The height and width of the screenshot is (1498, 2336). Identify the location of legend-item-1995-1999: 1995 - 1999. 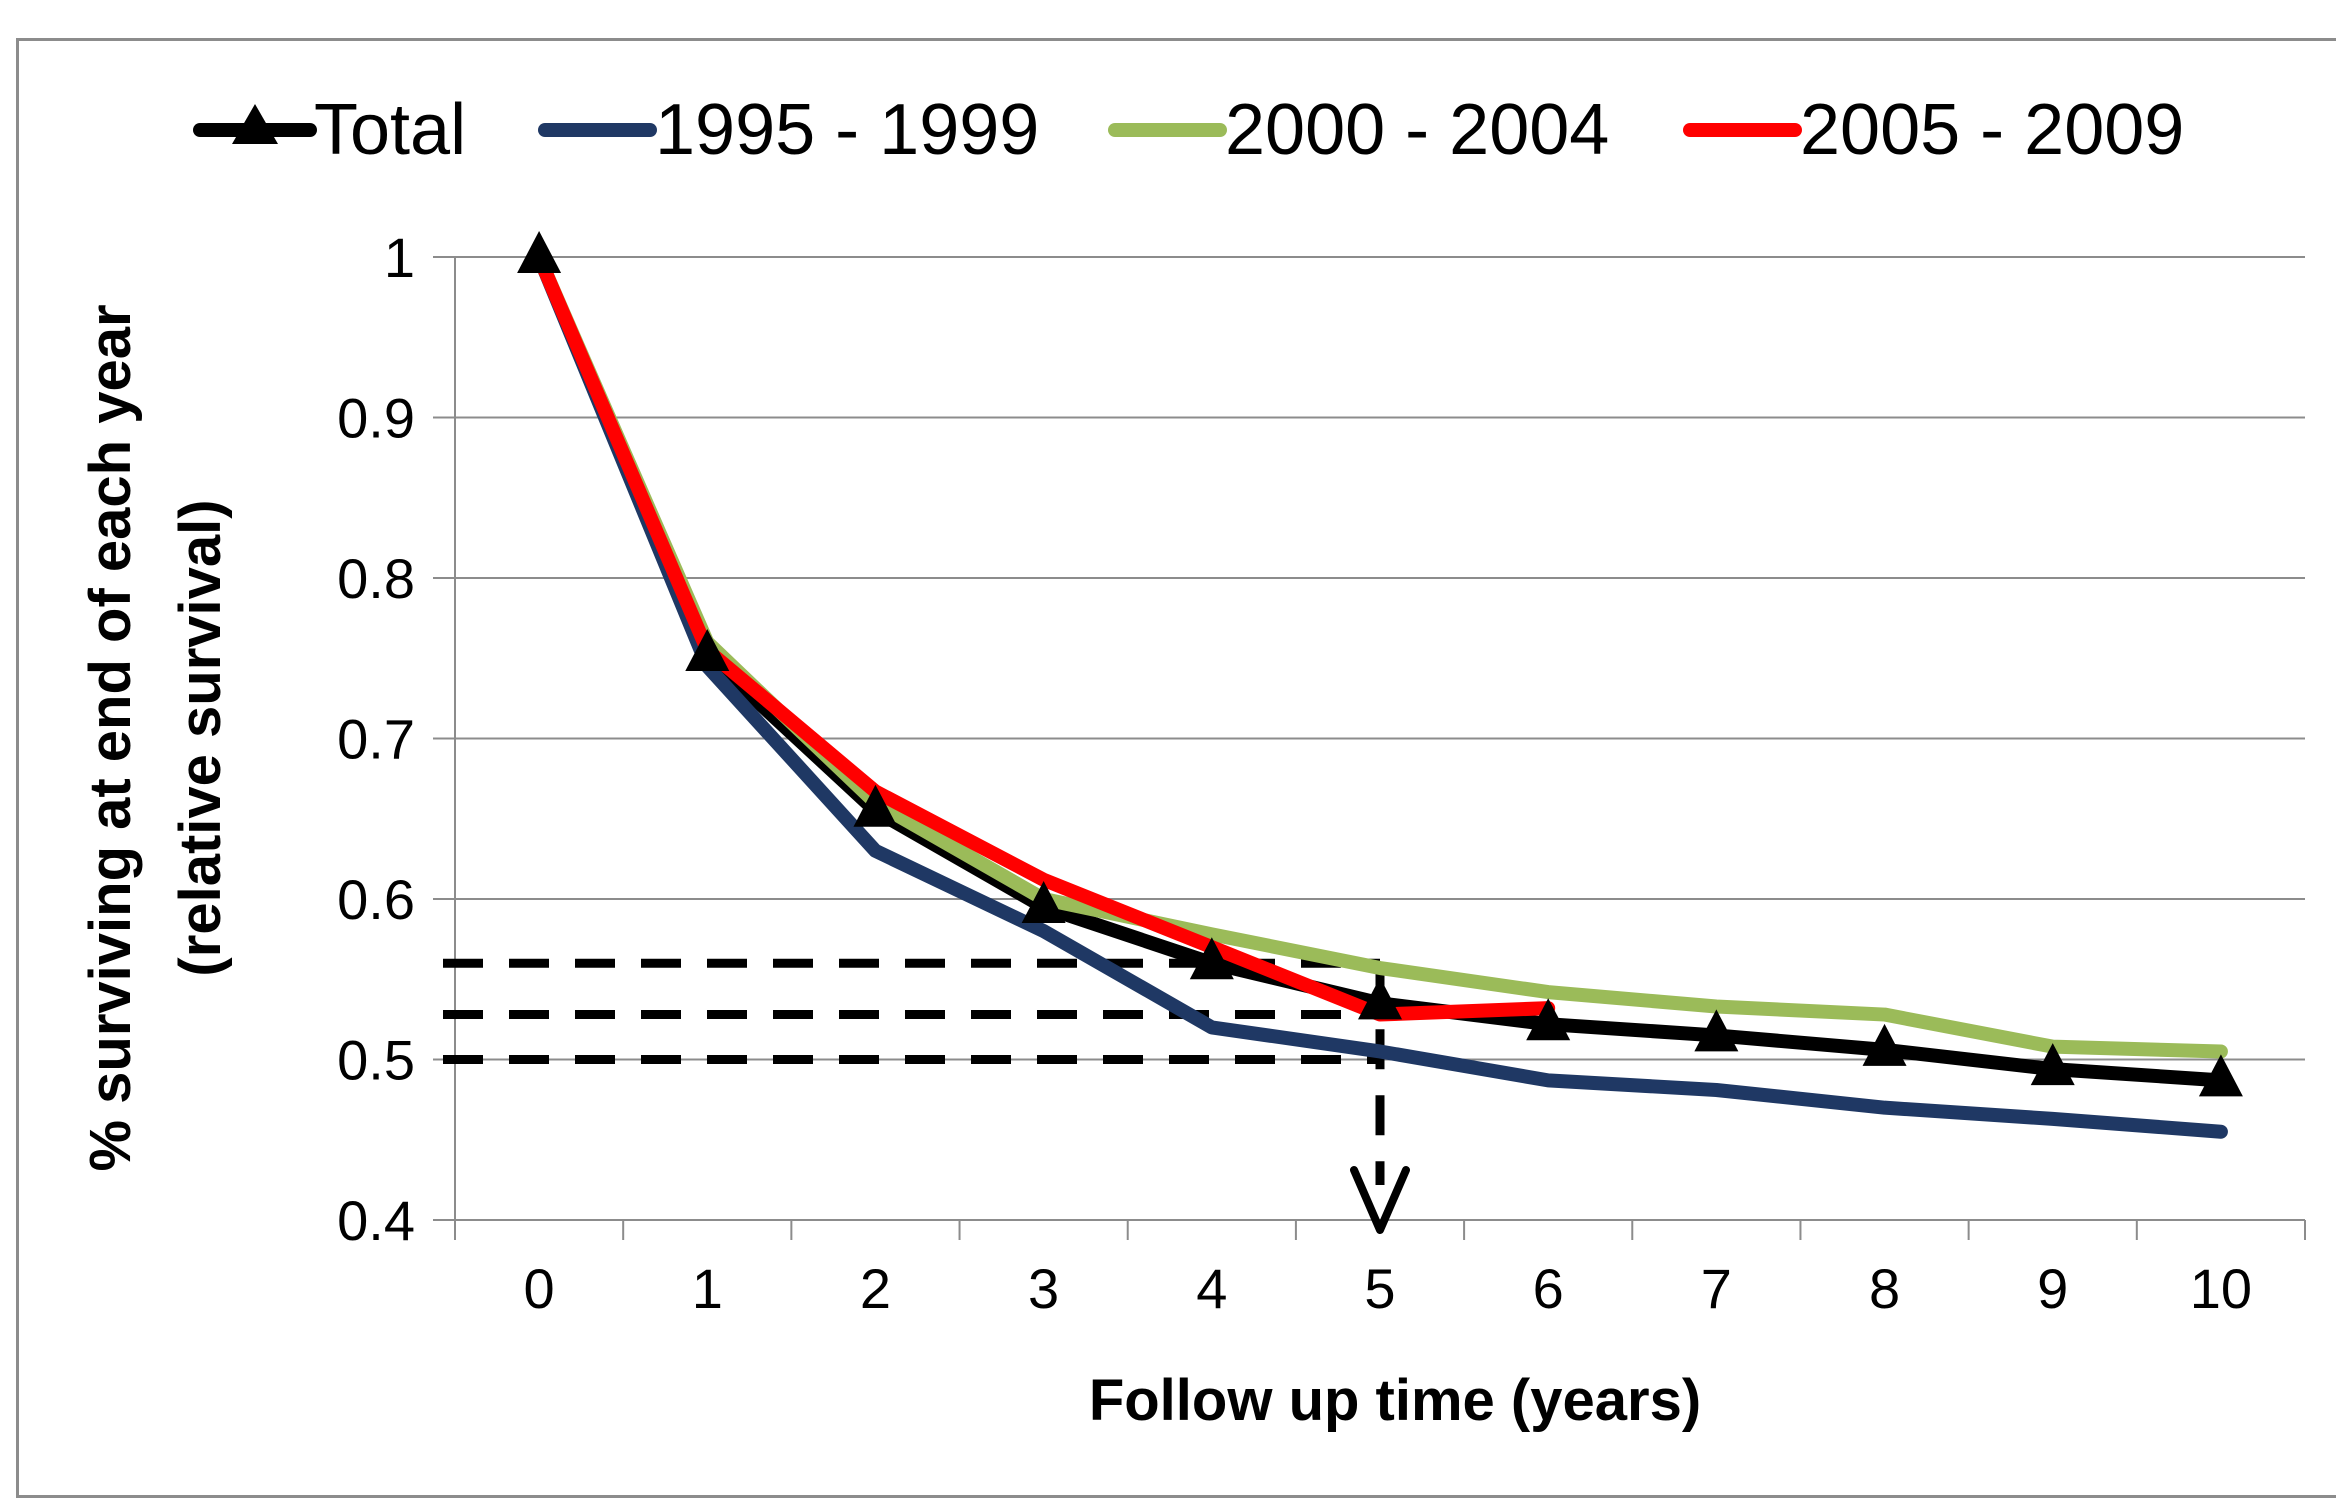
(788, 130).